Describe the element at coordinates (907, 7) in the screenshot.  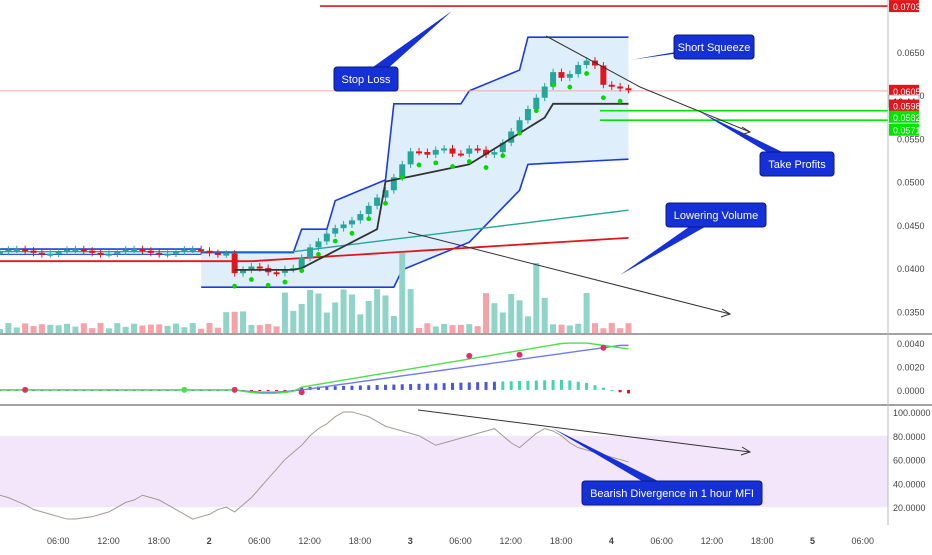
I see `price-badge-label: 0.0703` at that location.